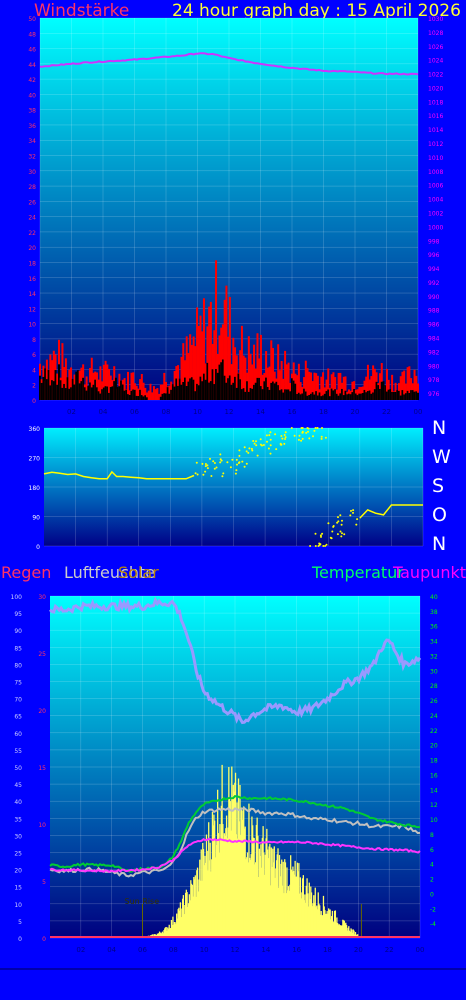 This screenshot has height=1000, width=466. Describe the element at coordinates (260, 412) in the screenshot. I see `x-tick-label: 14` at that location.